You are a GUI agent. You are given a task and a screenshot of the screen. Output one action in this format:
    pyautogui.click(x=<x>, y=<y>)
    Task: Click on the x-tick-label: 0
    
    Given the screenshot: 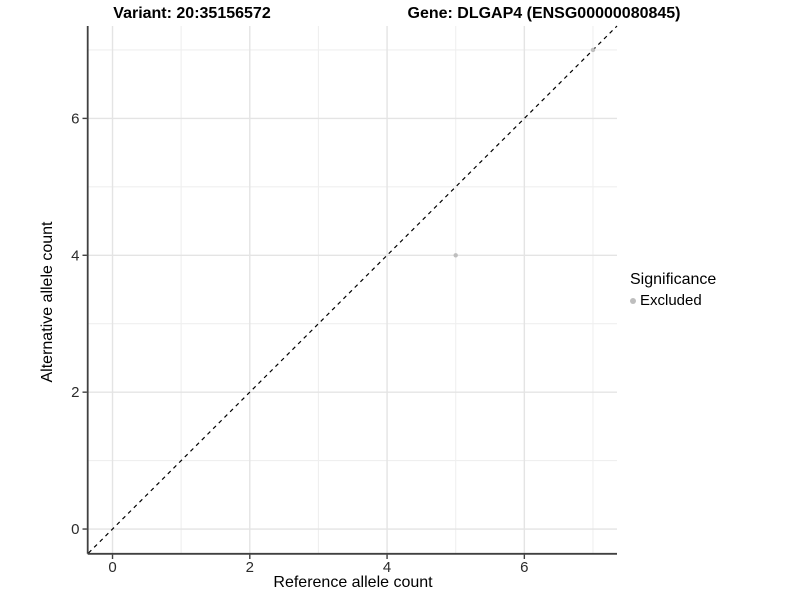 What is the action you would take?
    pyautogui.click(x=112, y=567)
    